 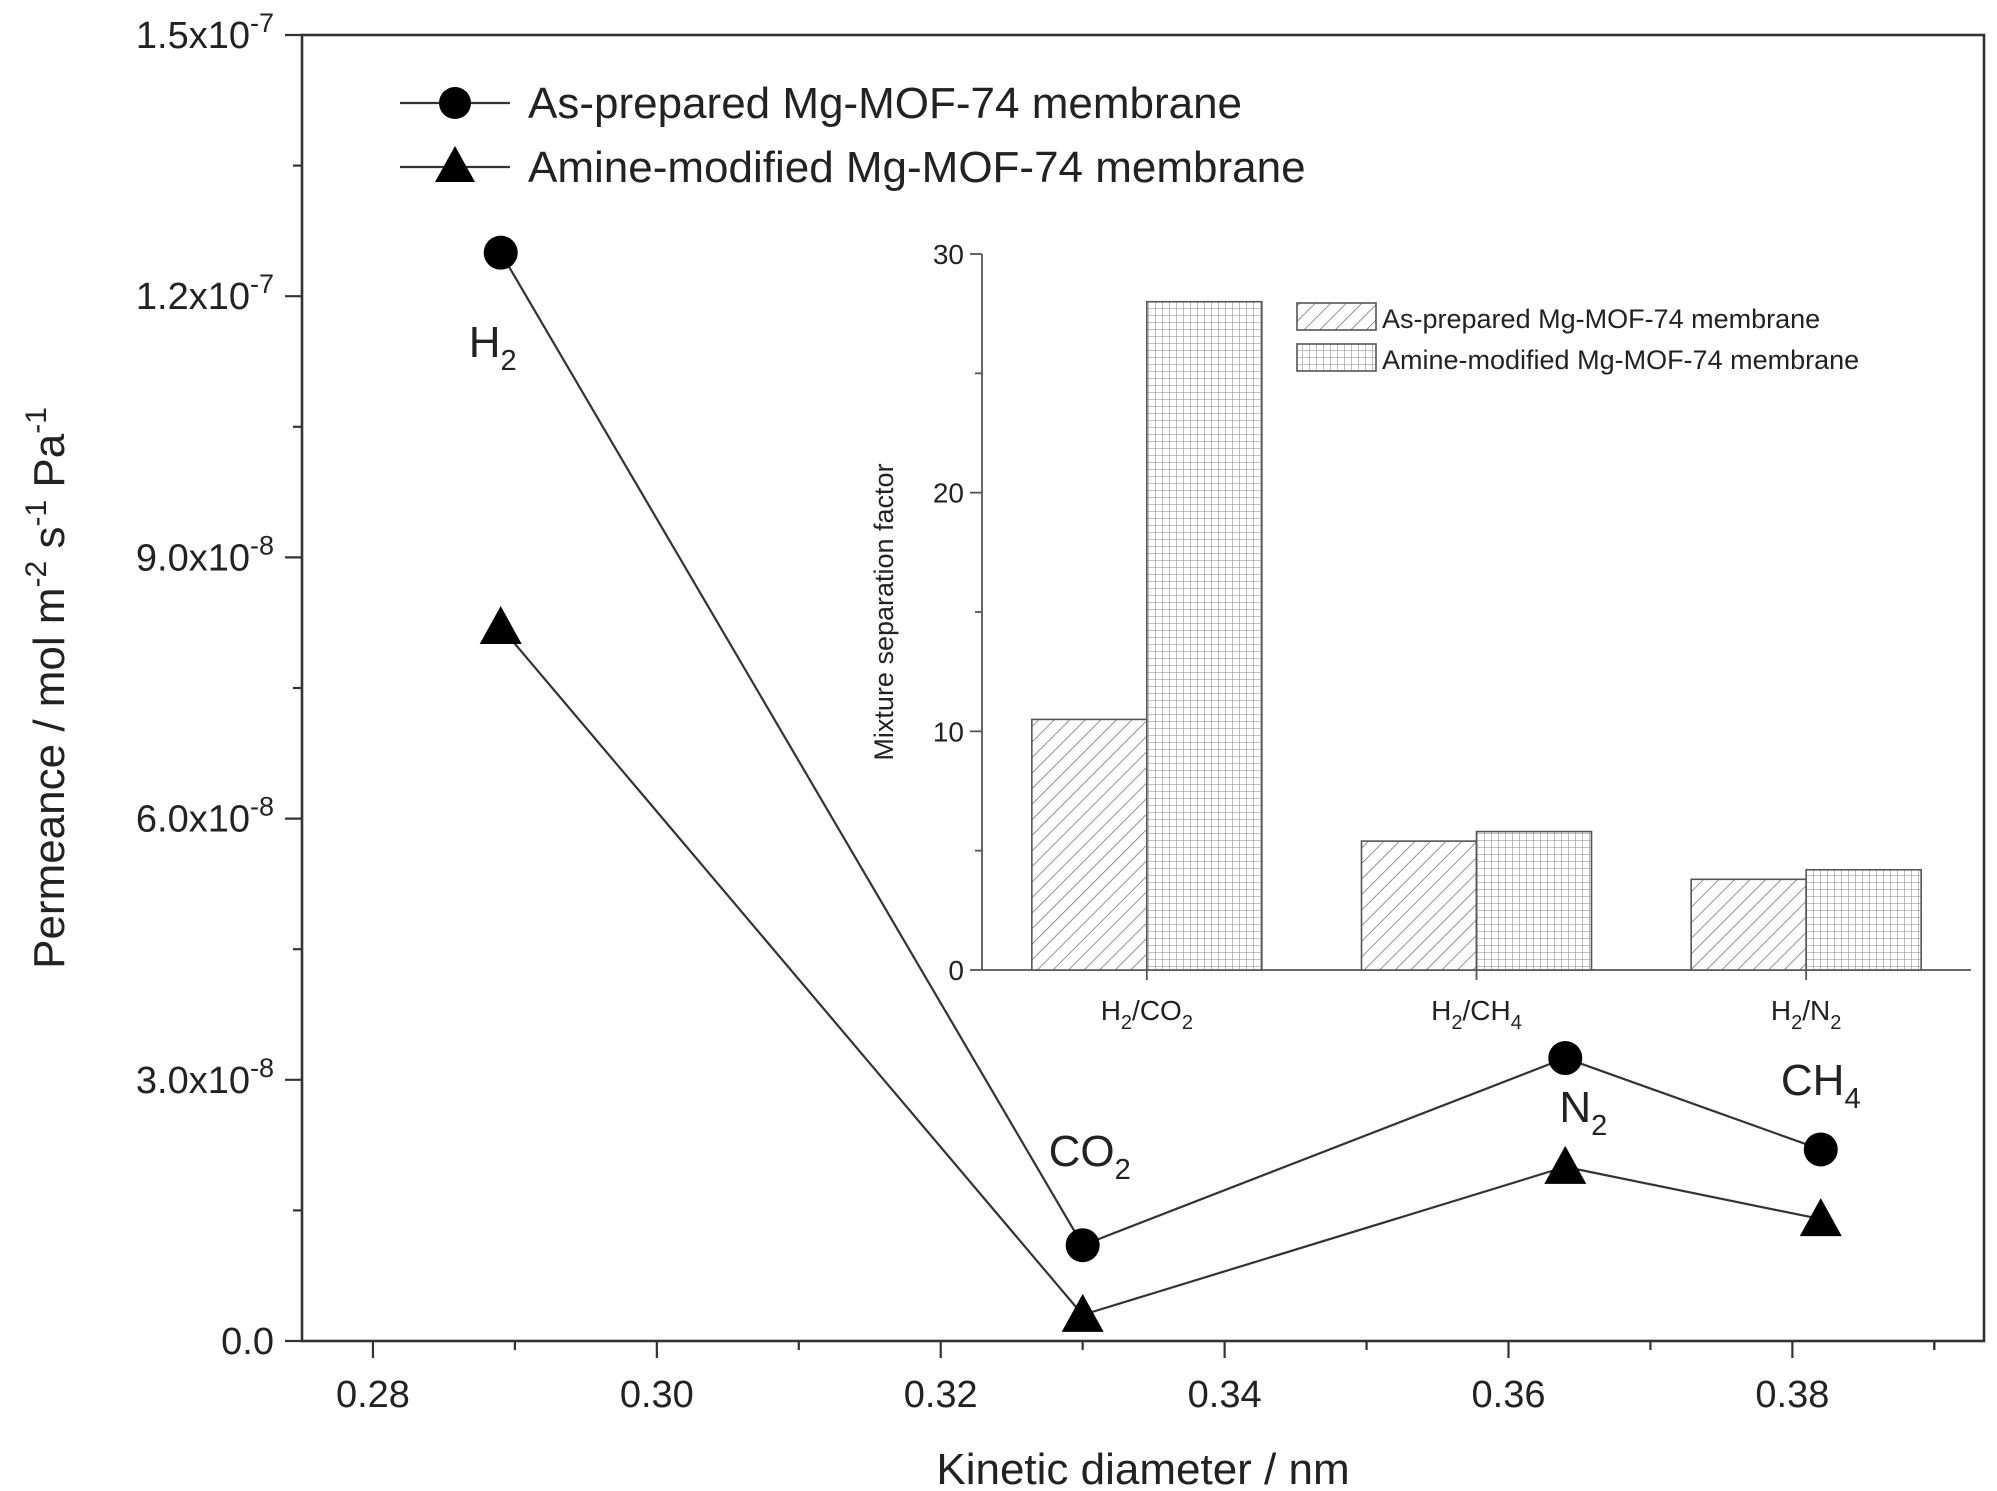 What do you see at coordinates (205, 293) in the screenshot?
I see `y-tick-label: 1.2x10⁻⁷` at bounding box center [205, 293].